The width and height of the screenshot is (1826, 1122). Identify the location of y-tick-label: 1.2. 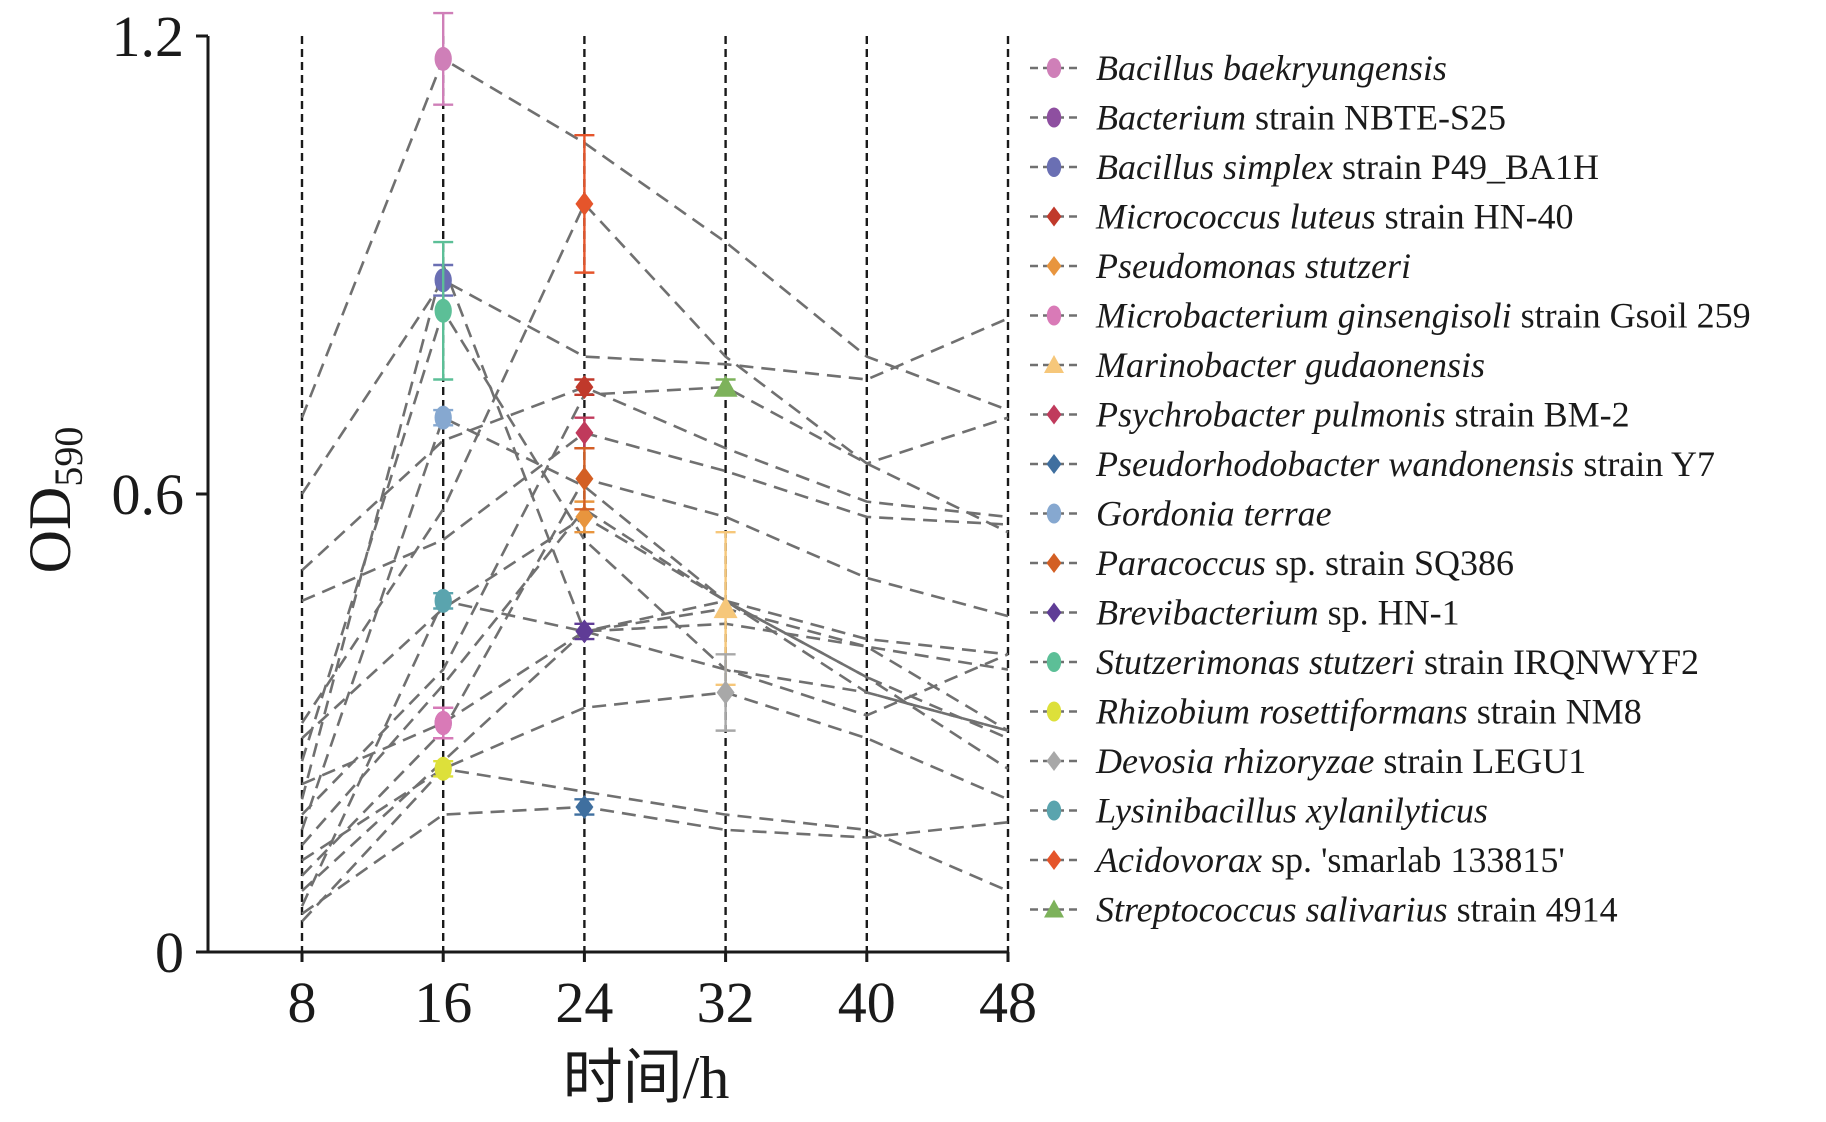
(148, 36).